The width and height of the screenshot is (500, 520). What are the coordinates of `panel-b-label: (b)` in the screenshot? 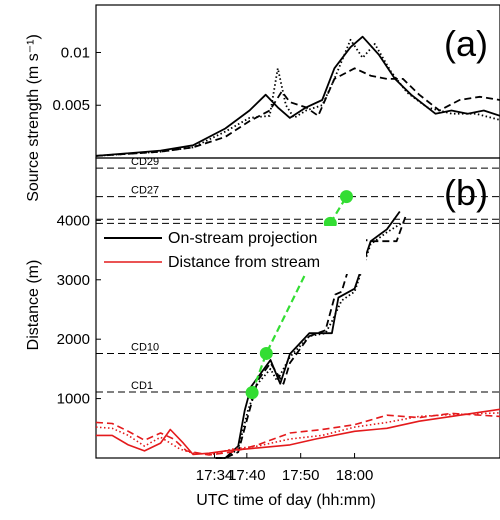 It's located at (466, 192).